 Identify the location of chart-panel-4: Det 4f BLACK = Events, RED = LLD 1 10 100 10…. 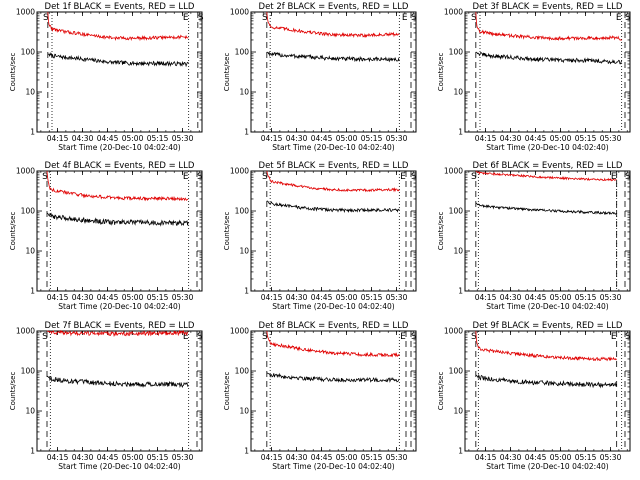
(106, 236).